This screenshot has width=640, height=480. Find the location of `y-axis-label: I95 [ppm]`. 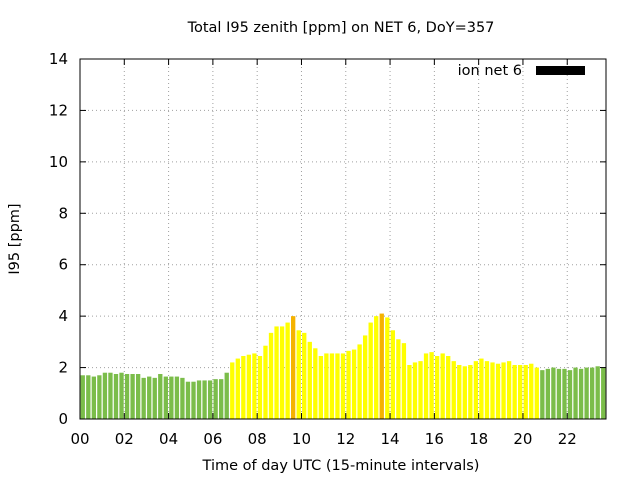

y-axis-label: I95 [ppm] is located at coordinates (15, 238).